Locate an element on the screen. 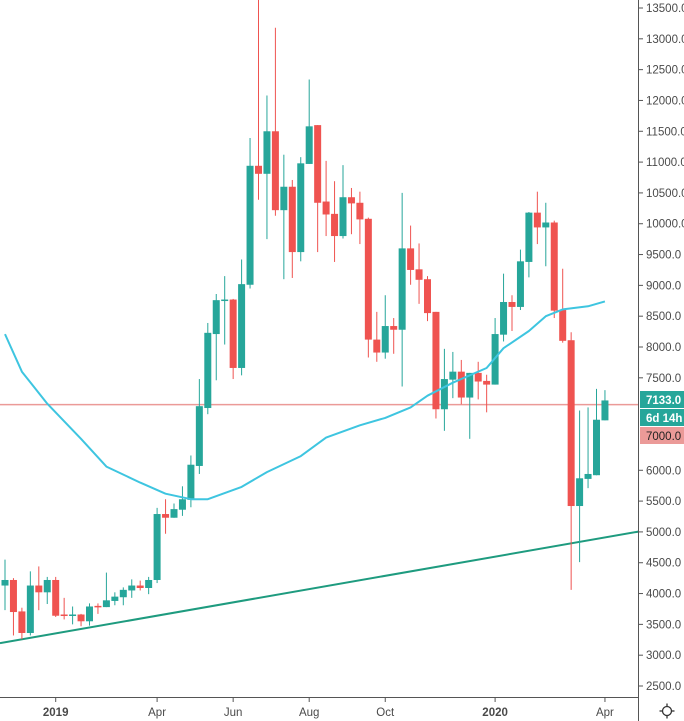 The height and width of the screenshot is (721, 684). price-tags: 7133.0 6d 14h 7000.0 is located at coordinates (662, 417).